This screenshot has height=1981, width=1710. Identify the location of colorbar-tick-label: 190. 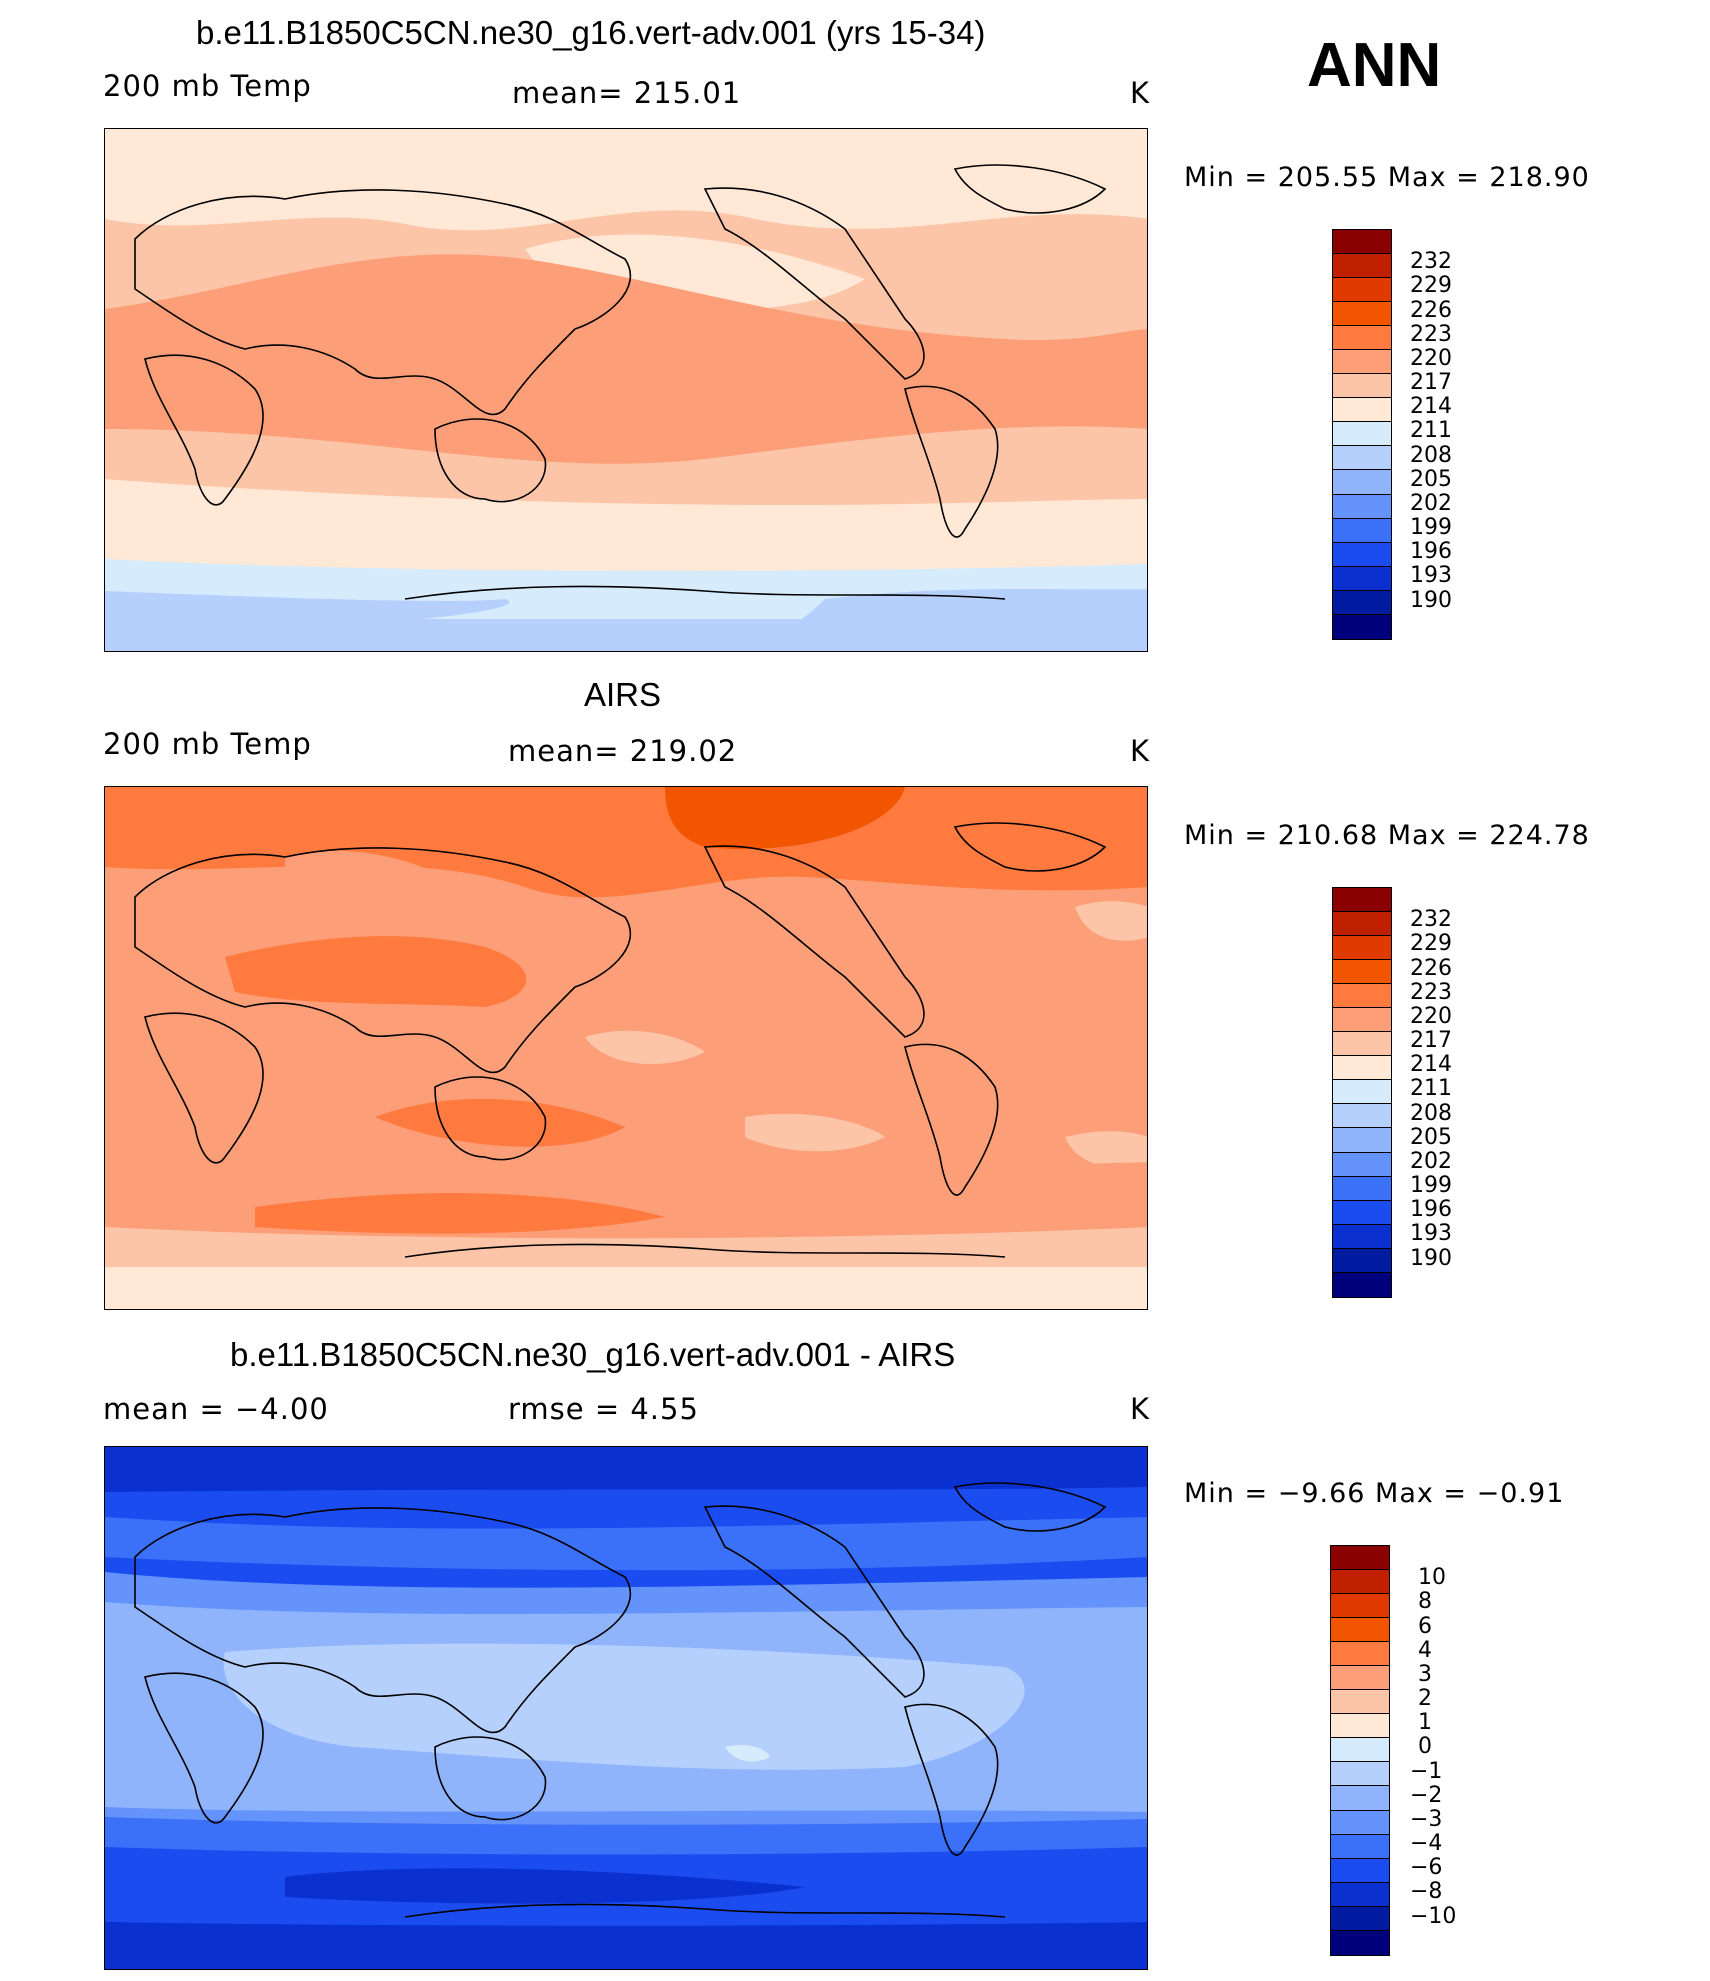
(1431, 1258).